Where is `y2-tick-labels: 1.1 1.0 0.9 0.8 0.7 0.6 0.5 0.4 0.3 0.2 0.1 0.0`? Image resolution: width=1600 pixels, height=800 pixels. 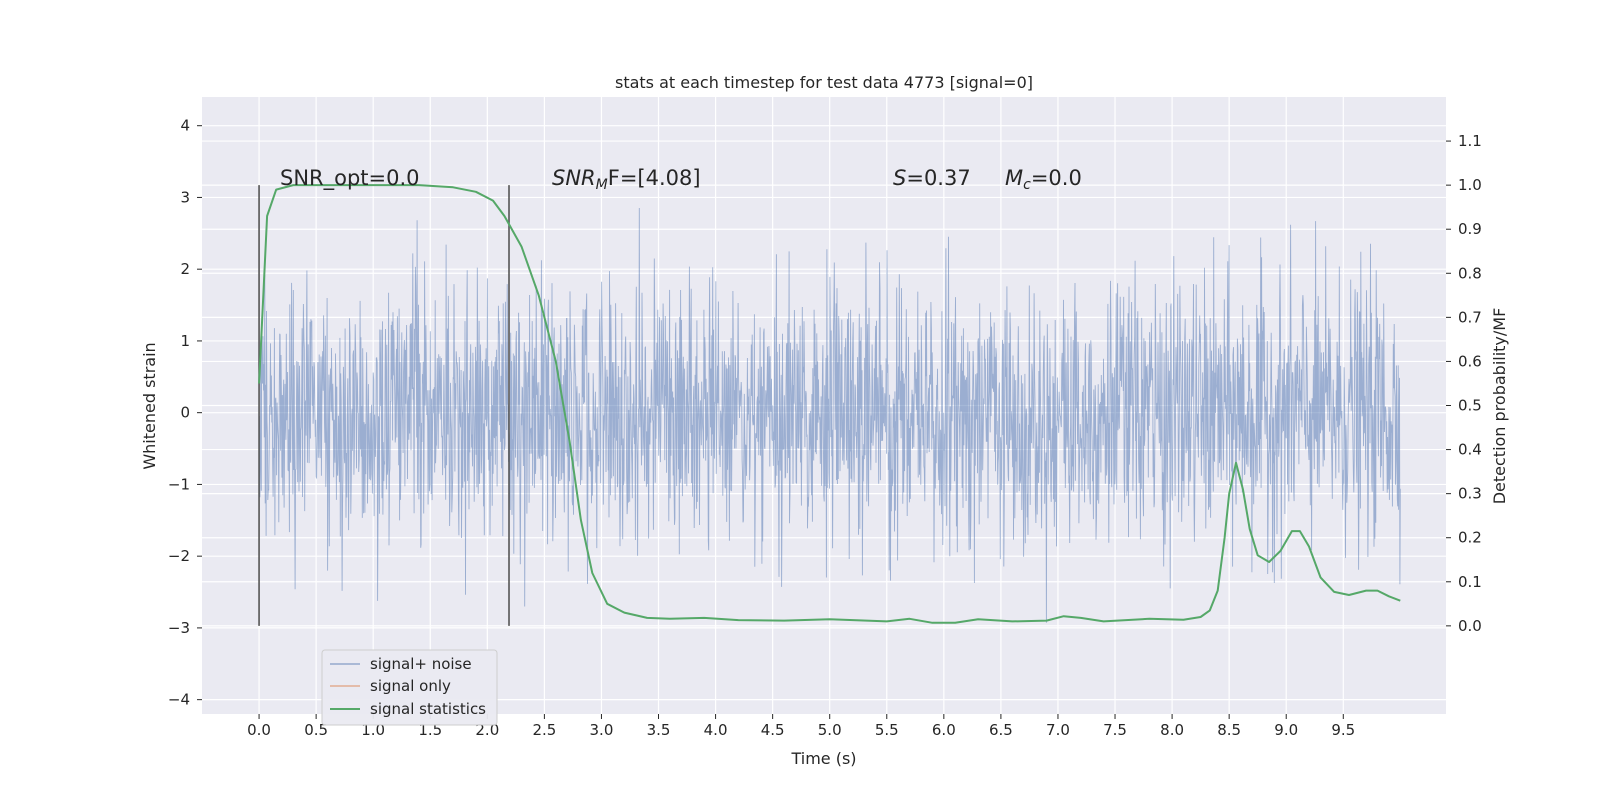
y2-tick-labels: 1.1 1.0 0.9 0.8 0.7 0.6 0.5 0.4 0.3 0.2 0.1 0.0 is located at coordinates (1464, 383).